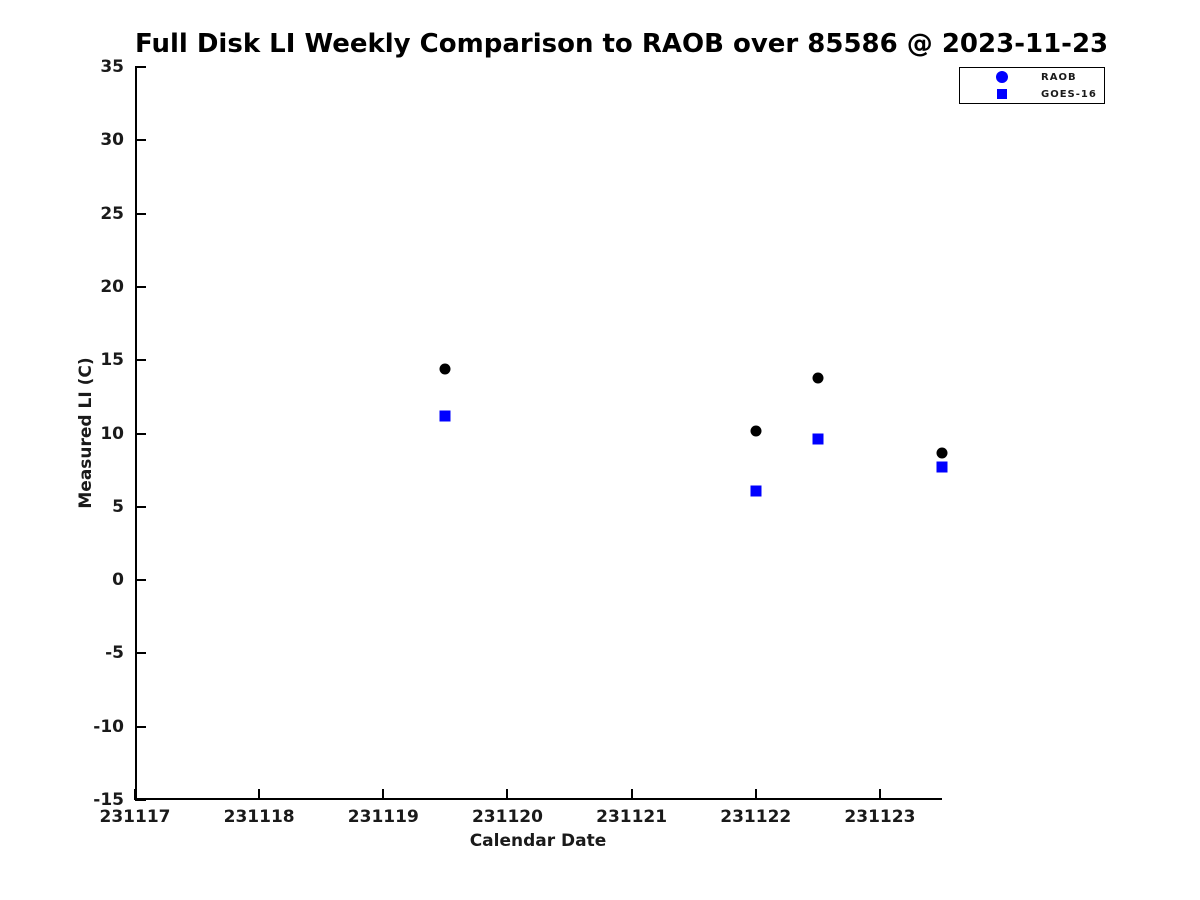 Image resolution: width=1200 pixels, height=900 pixels. Describe the element at coordinates (880, 817) in the screenshot. I see `x-tick-label: 231123` at that location.